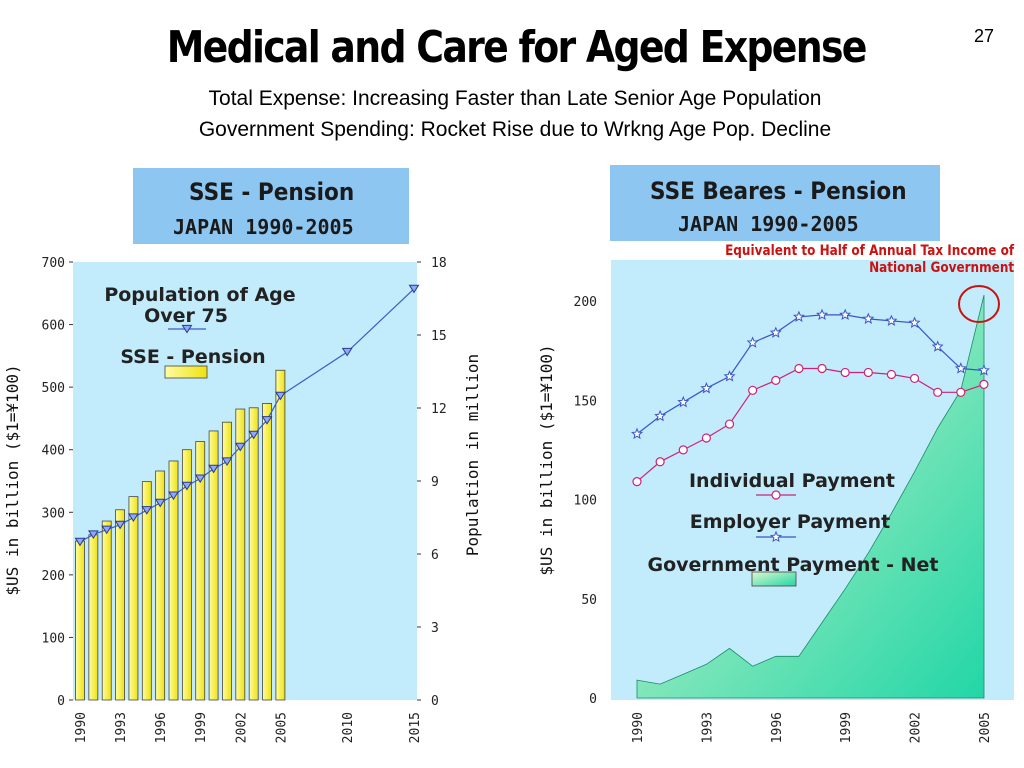 The image size is (1024, 768). Describe the element at coordinates (53, 638) in the screenshot. I see `left-y-tick-label: 100` at that location.